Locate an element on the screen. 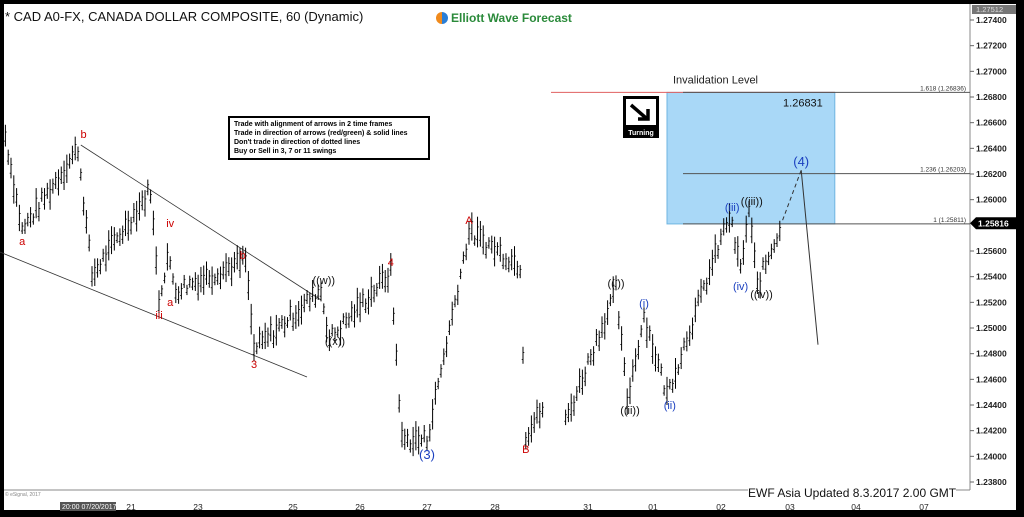 Image resolution: width=1024 pixels, height=517 pixels. wave-label: (iv) is located at coordinates (740, 287).